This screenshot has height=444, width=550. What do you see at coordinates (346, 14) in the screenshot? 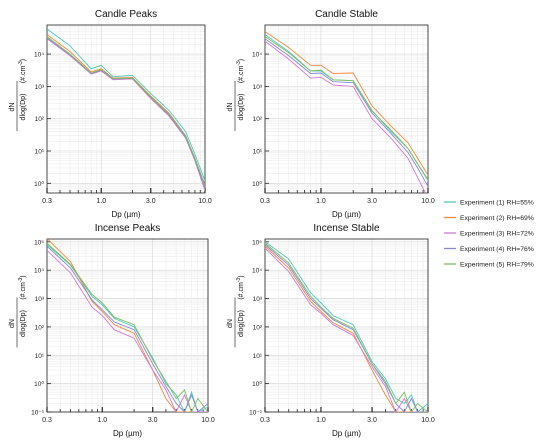
I see `chart-title: Candle Stable` at bounding box center [346, 14].